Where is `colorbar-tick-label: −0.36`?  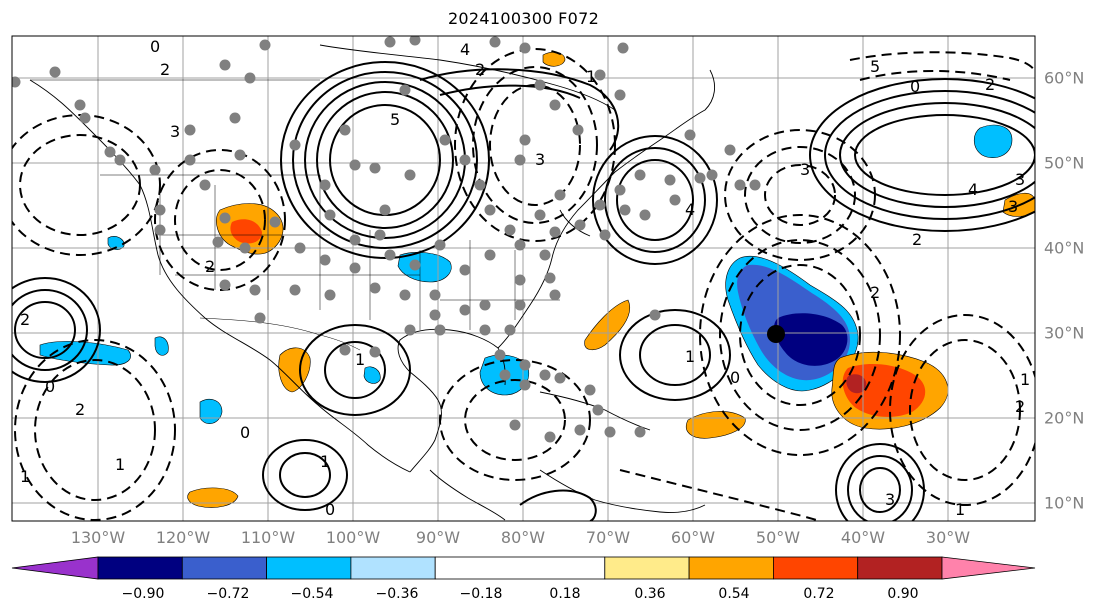 colorbar-tick-label: −0.36 is located at coordinates (397, 594).